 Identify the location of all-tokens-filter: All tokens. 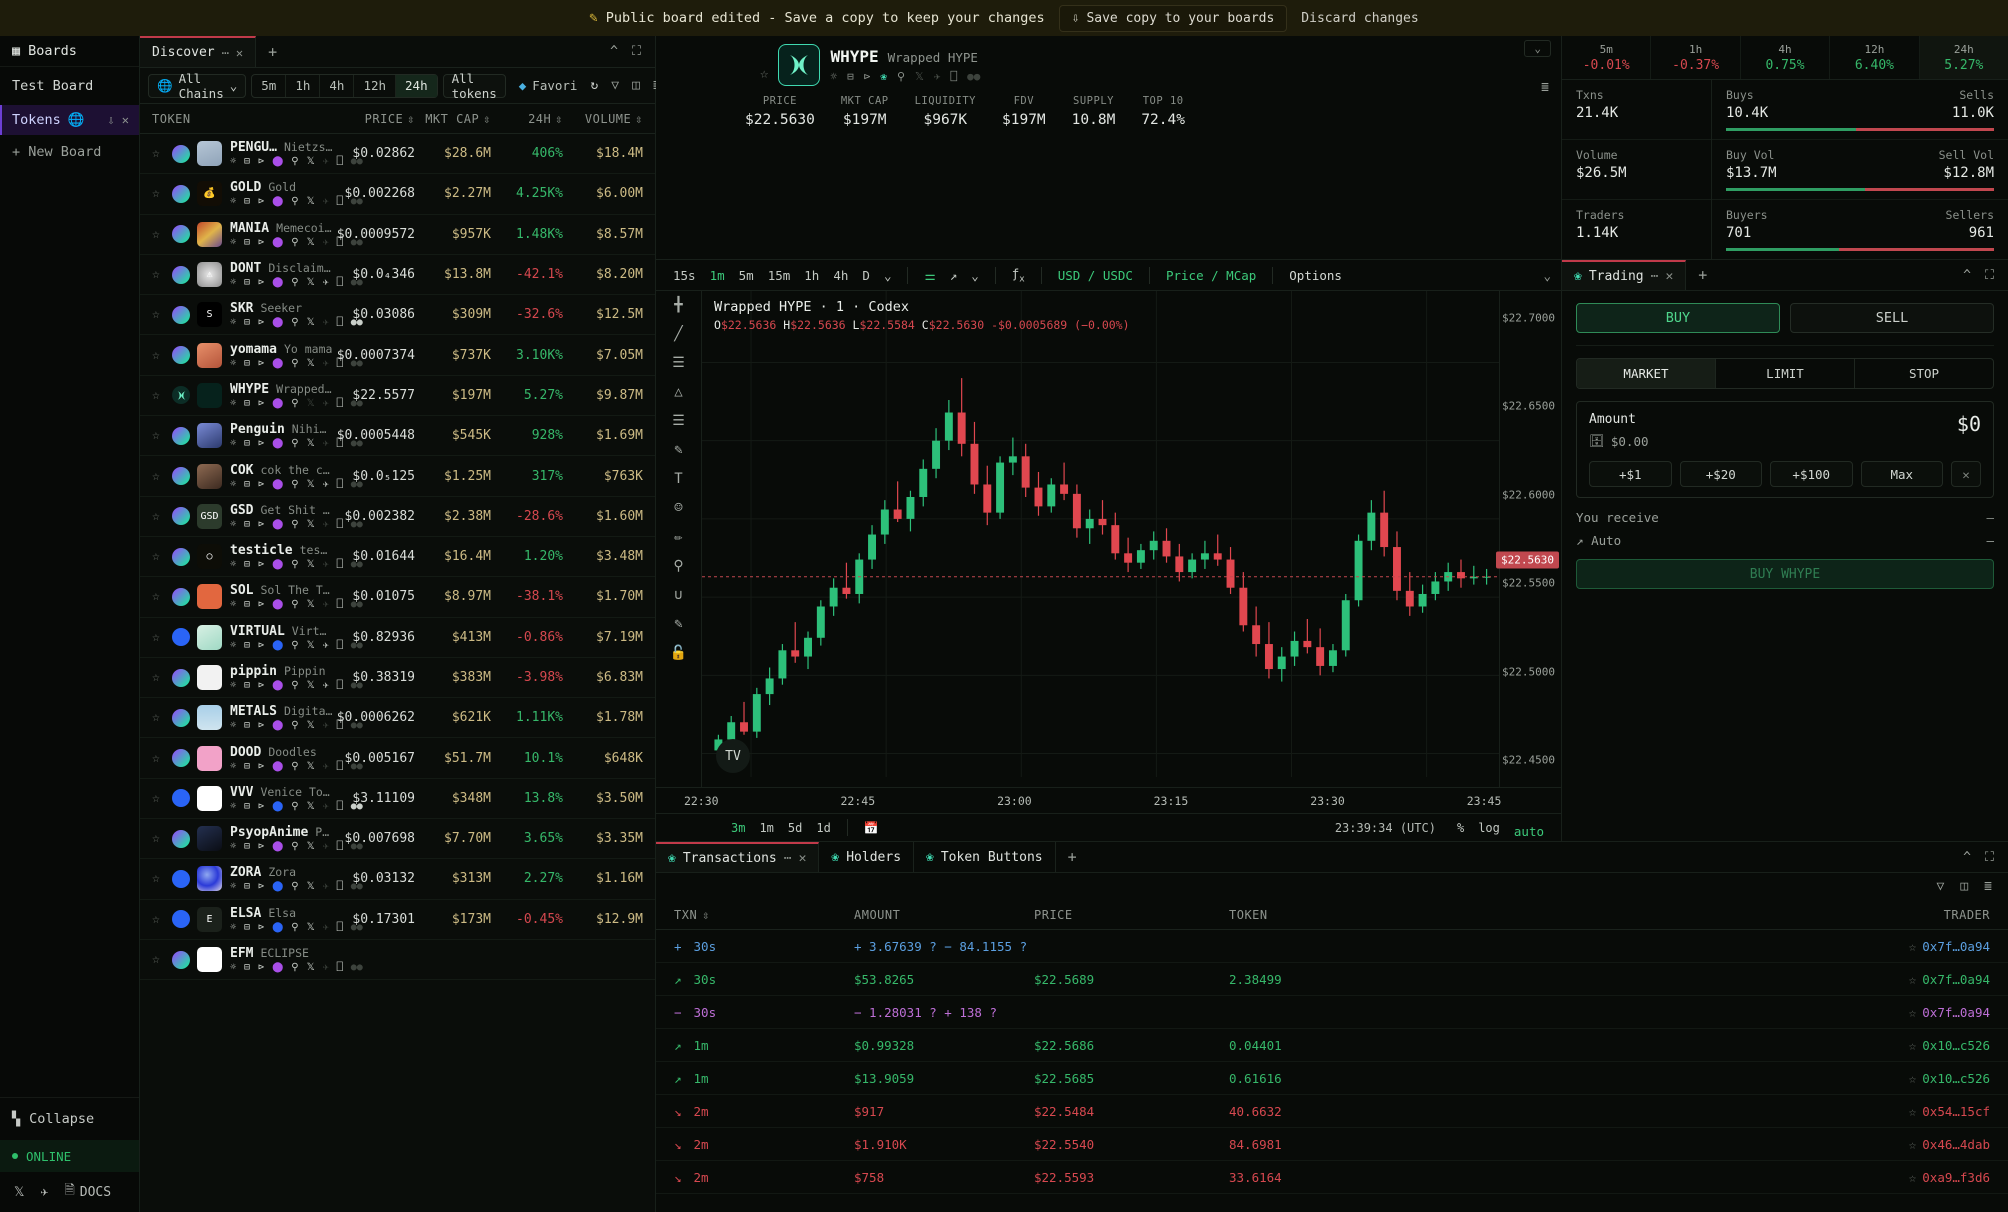
(474, 86).